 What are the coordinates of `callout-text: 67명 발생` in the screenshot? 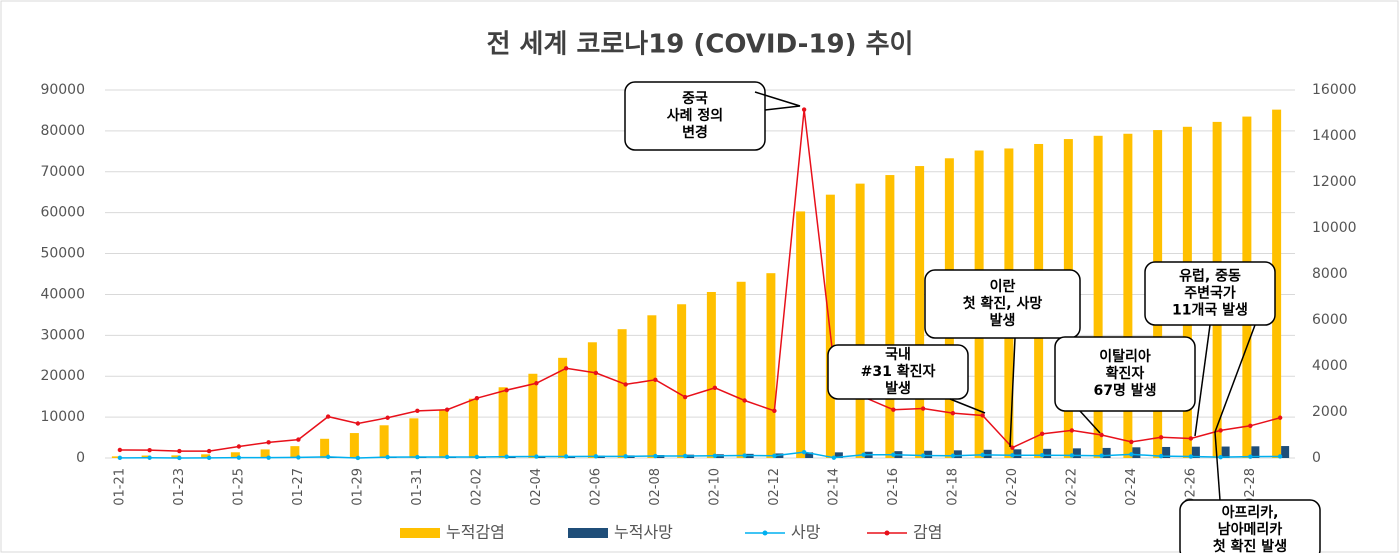 It's located at (1125, 390).